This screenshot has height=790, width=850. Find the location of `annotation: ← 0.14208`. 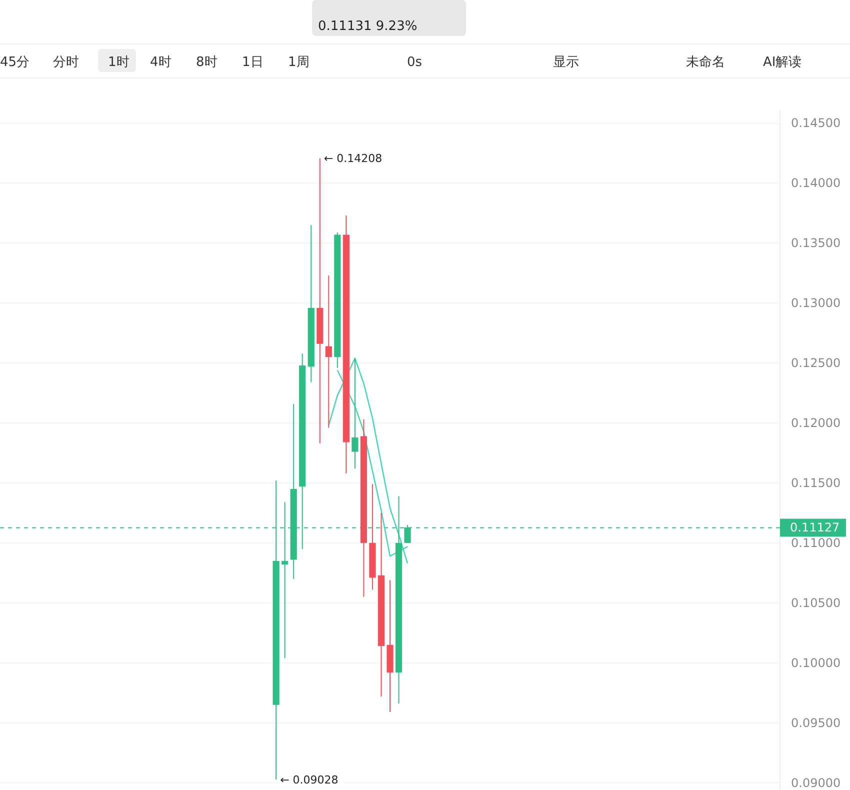

annotation: ← 0.14208 is located at coordinates (353, 159).